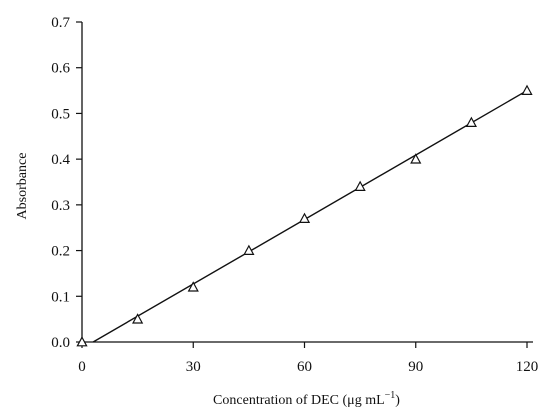 The height and width of the screenshot is (410, 545). What do you see at coordinates (60, 297) in the screenshot?
I see `y-tick-label: 0.1` at bounding box center [60, 297].